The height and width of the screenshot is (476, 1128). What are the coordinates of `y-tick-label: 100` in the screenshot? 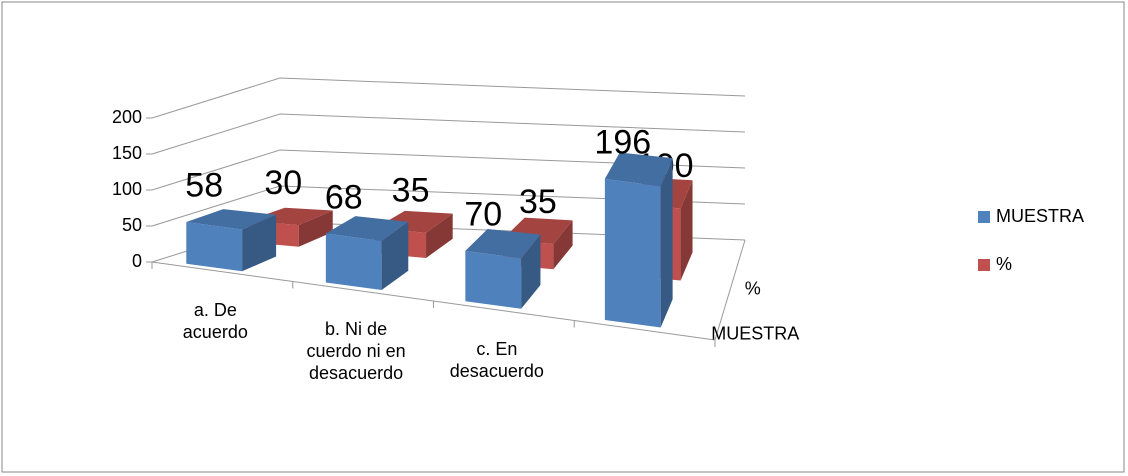 It's located at (127, 189).